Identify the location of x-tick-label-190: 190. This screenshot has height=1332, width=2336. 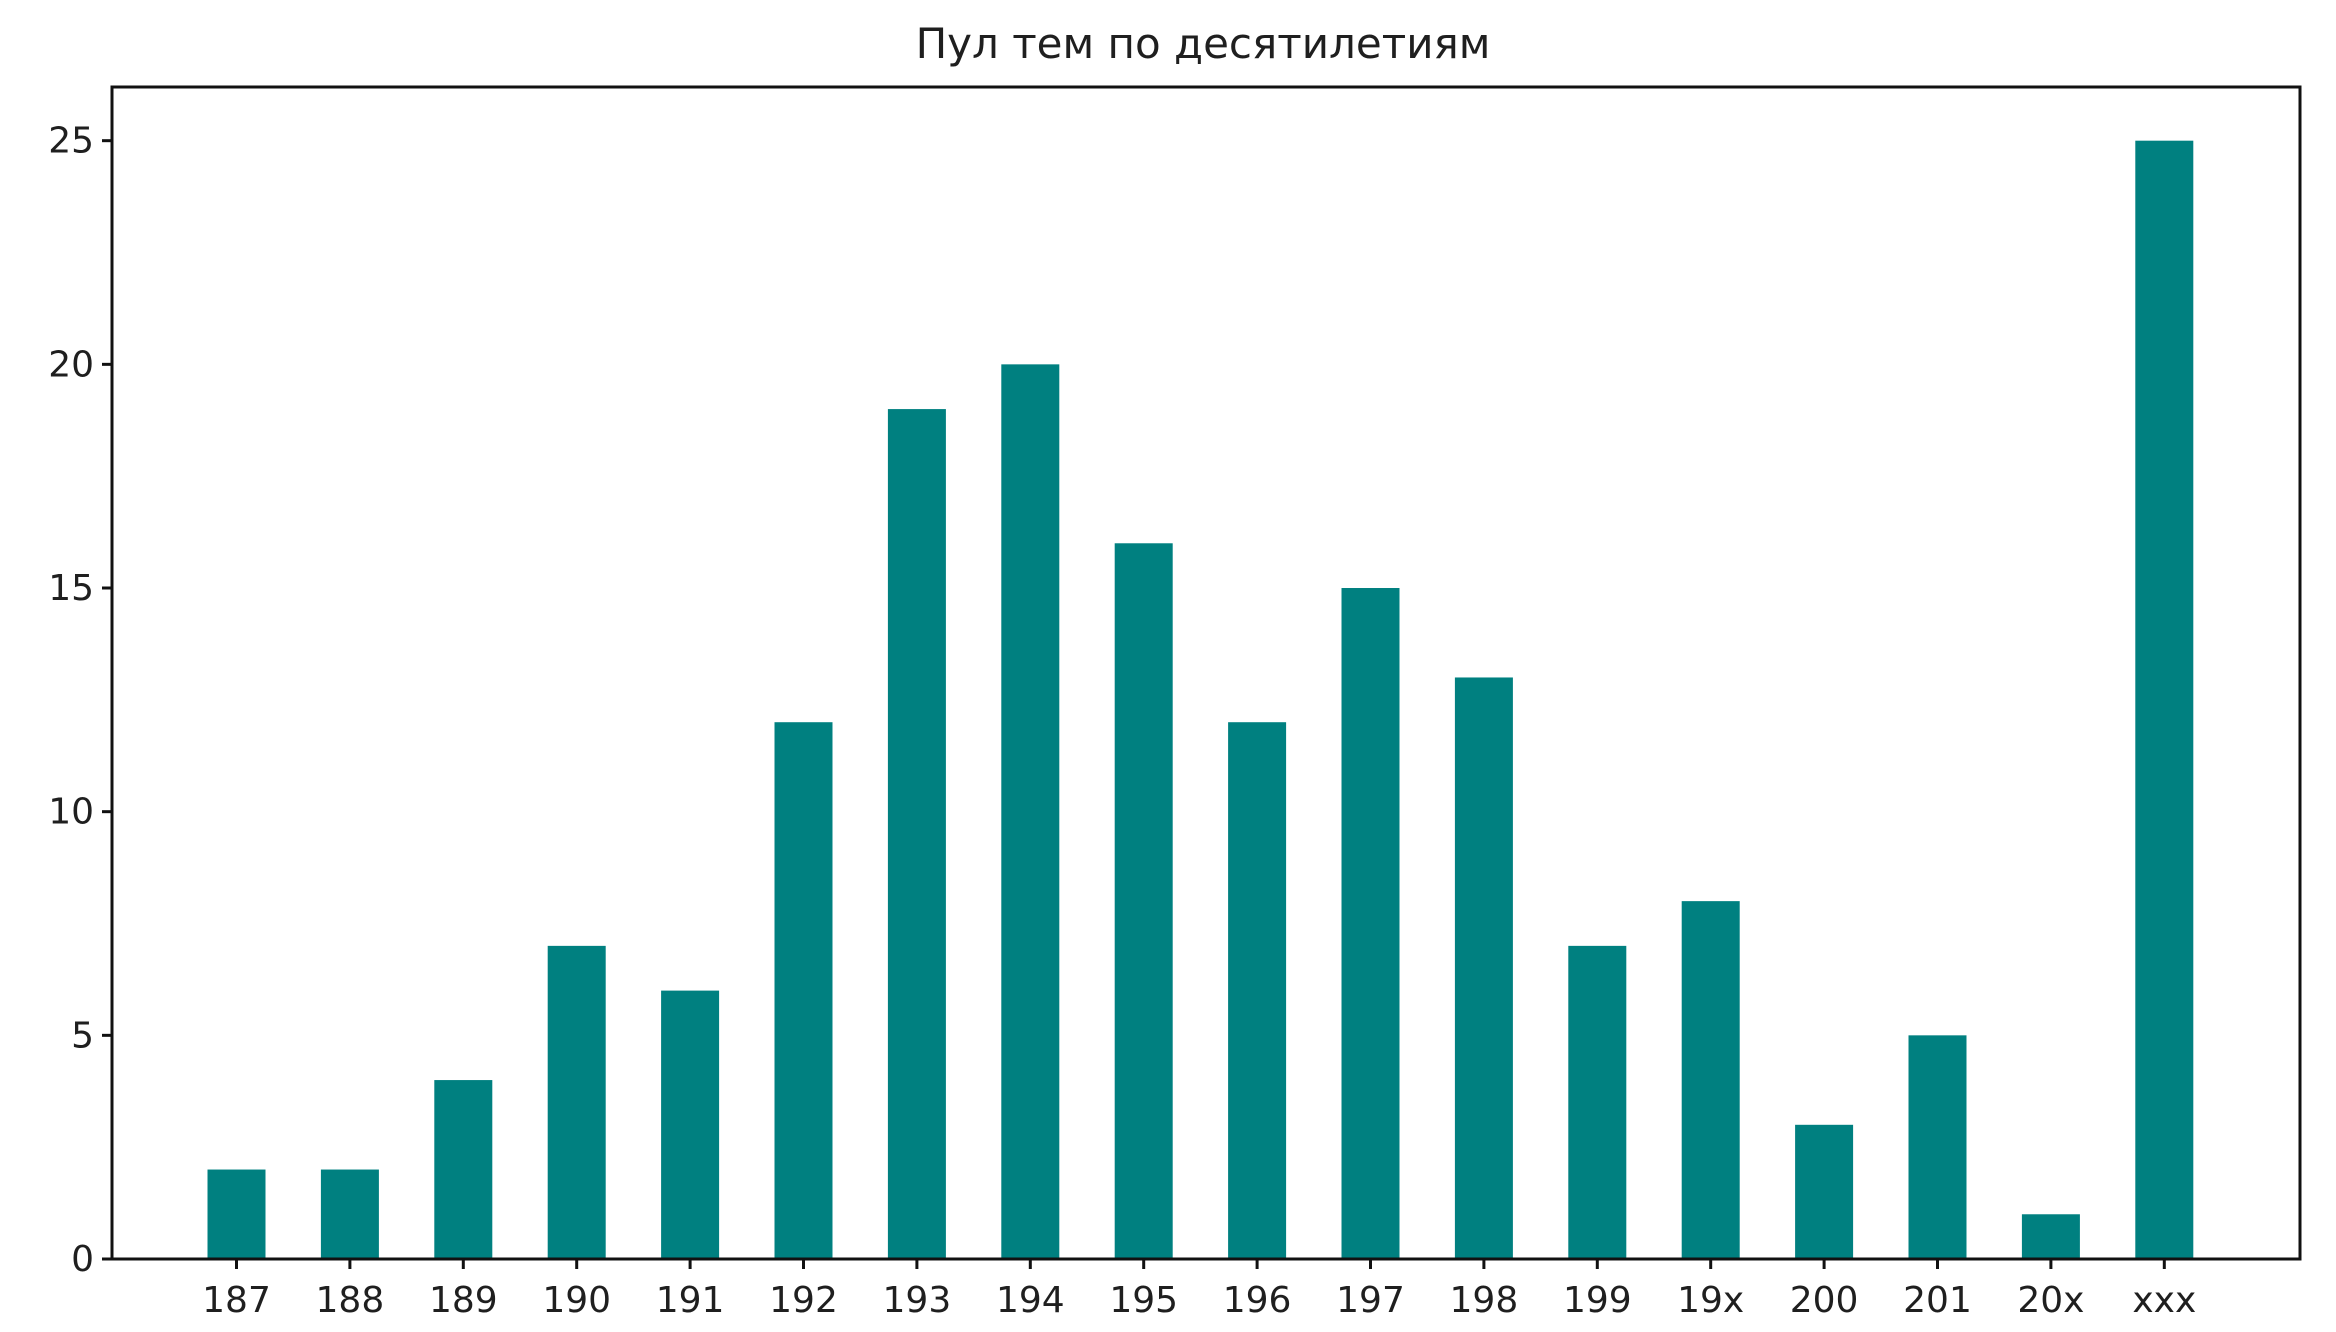
(576, 1300).